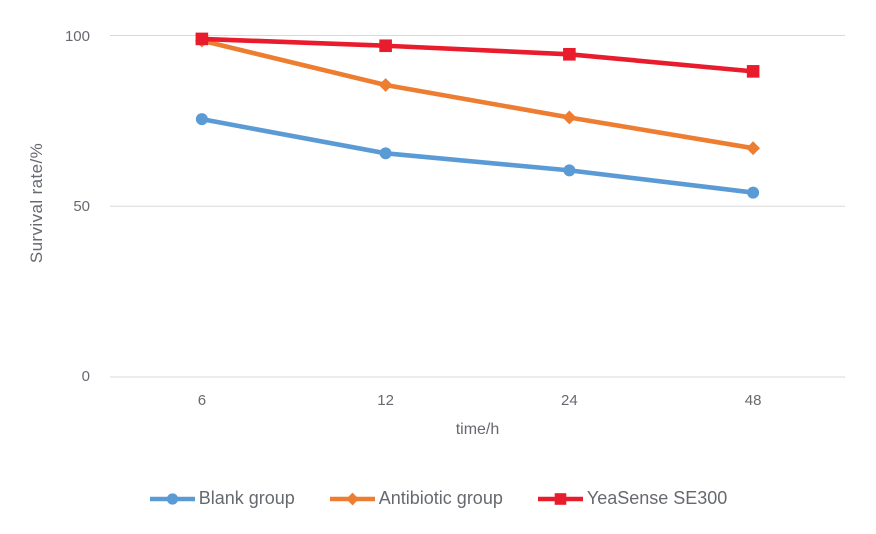  I want to click on legend-item-yeasense-se300: YeaSense SE300, so click(632, 498).